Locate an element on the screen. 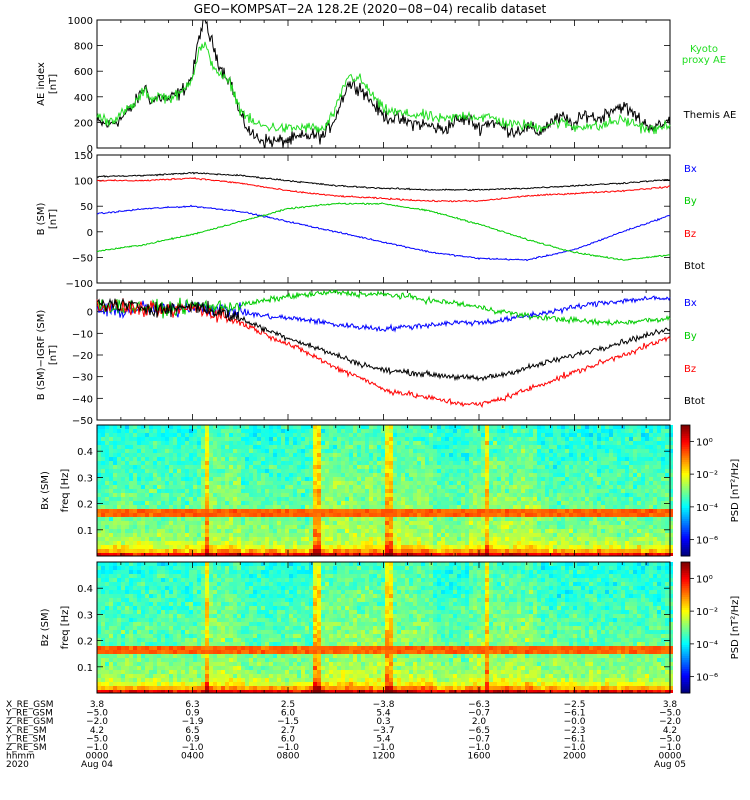 Image resolution: width=750 pixels, height=800 pixels. y-tick-label: 1000 is located at coordinates (80, 21).